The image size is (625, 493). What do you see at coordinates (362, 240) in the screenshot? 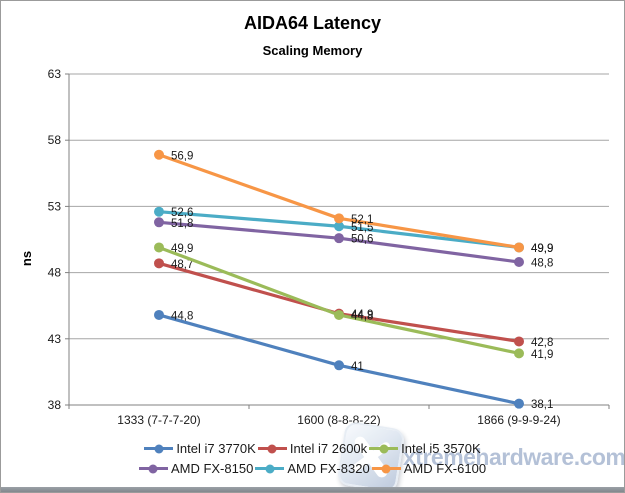
I see `data-label: 50,6` at bounding box center [362, 240].